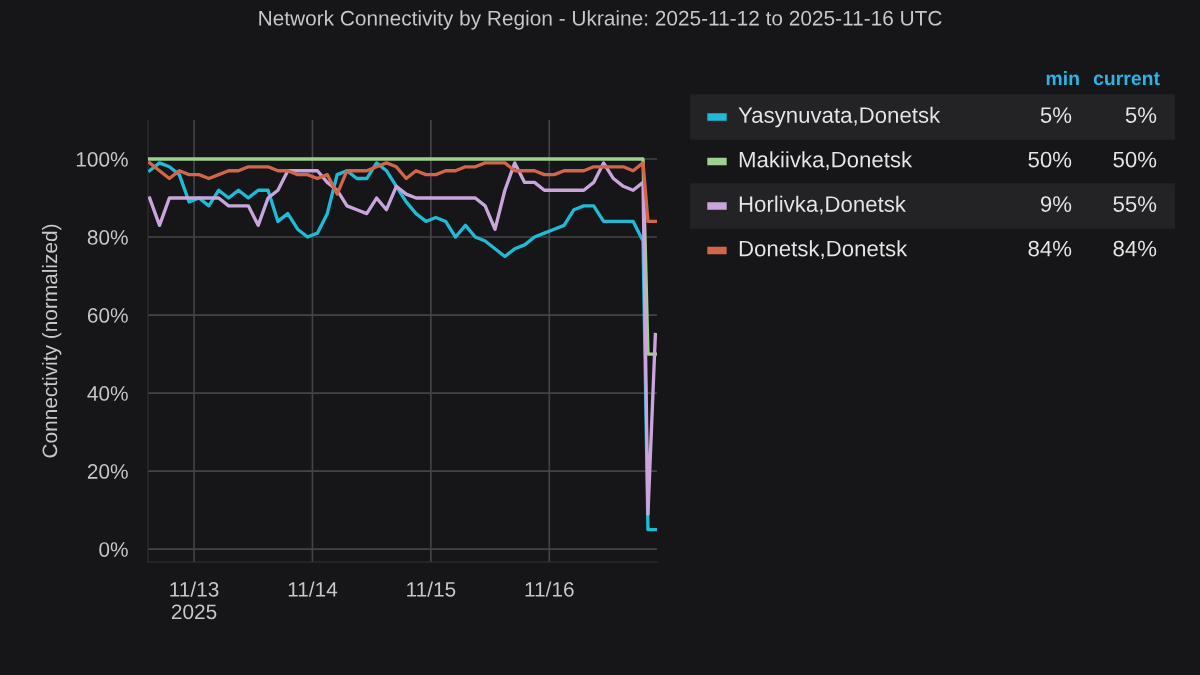 Image resolution: width=1200 pixels, height=675 pixels. What do you see at coordinates (600, 20) in the screenshot?
I see `chart-title: Network Connectivity by Region - Ukraine: 2025-11-12 to 2025-11-16 UTC` at bounding box center [600, 20].